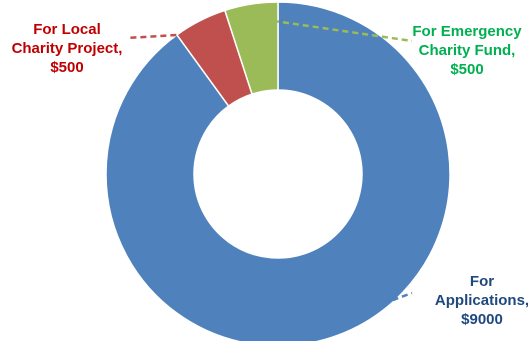  What do you see at coordinates (67, 67) in the screenshot?
I see `label-local-line-3: $500` at bounding box center [67, 67].